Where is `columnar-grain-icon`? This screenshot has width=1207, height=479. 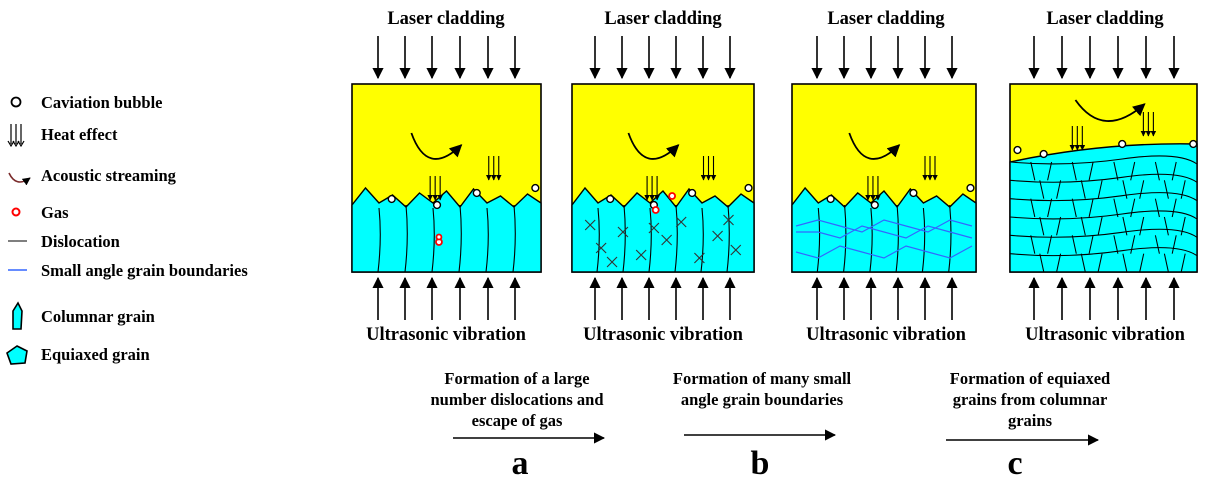 columnar-grain-icon is located at coordinates (17, 315).